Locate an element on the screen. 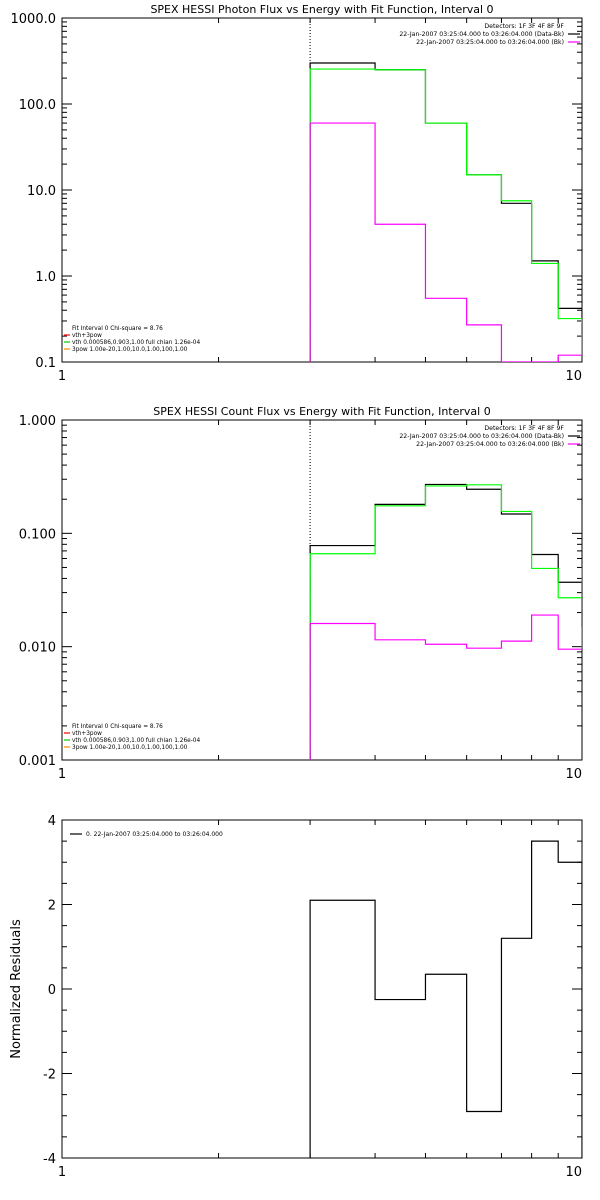 This screenshot has width=600, height=1200. y-tick-label: 1000.0 is located at coordinates (34, 19).